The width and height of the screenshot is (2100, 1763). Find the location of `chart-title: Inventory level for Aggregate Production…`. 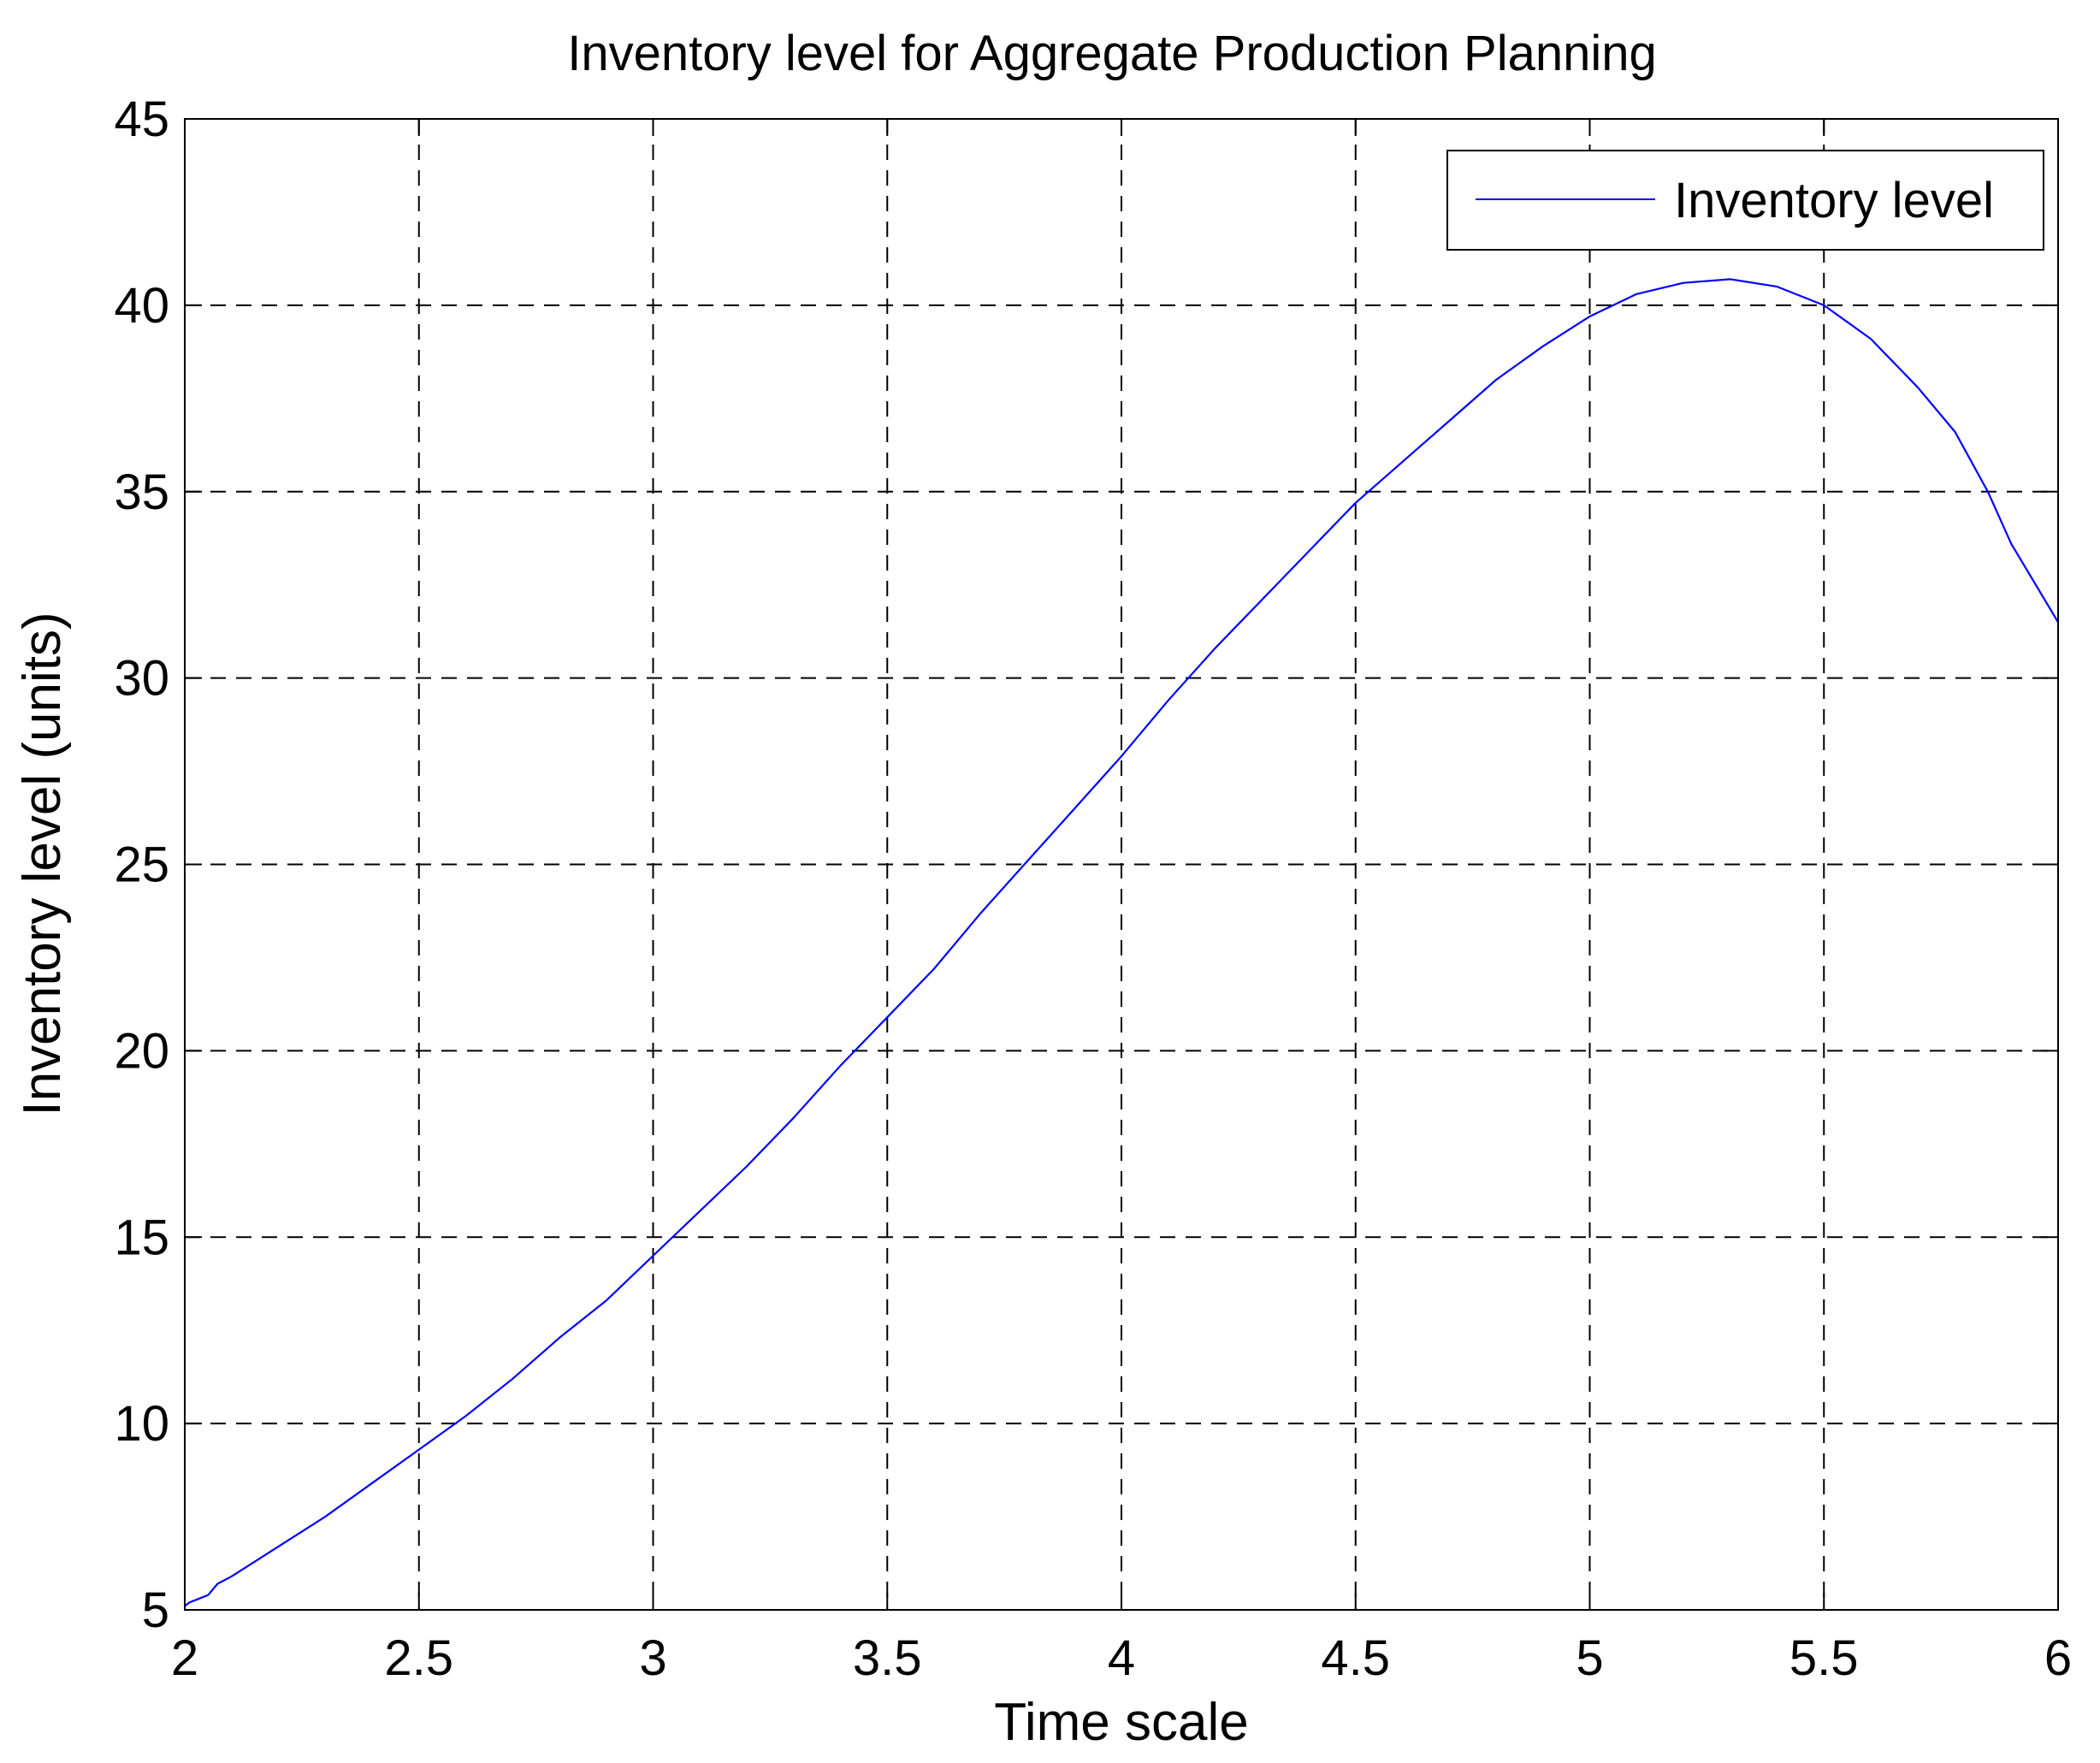

chart-title: Inventory level for Aggregate Production… is located at coordinates (1112, 53).